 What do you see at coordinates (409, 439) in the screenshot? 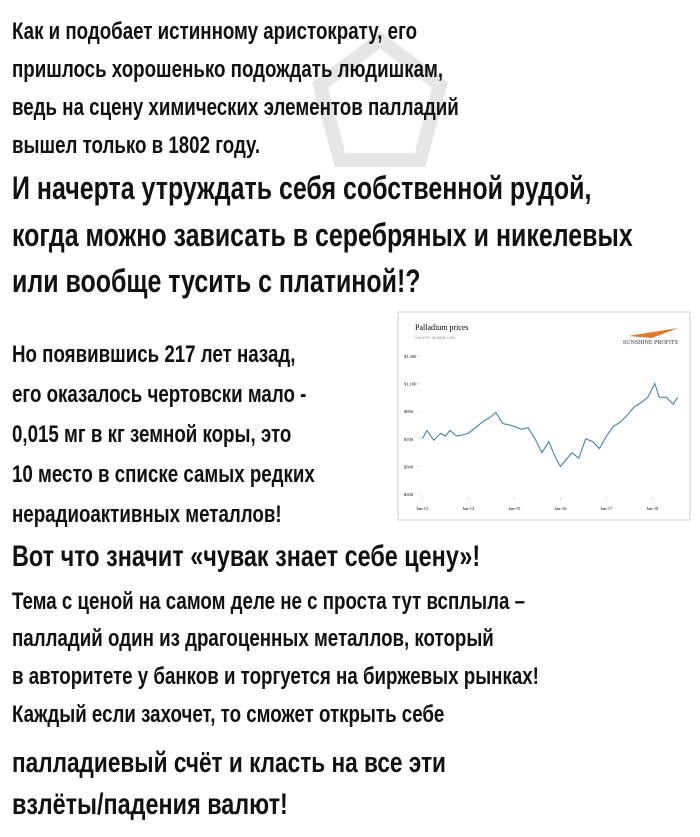
I see `y-tick-label: $700` at bounding box center [409, 439].